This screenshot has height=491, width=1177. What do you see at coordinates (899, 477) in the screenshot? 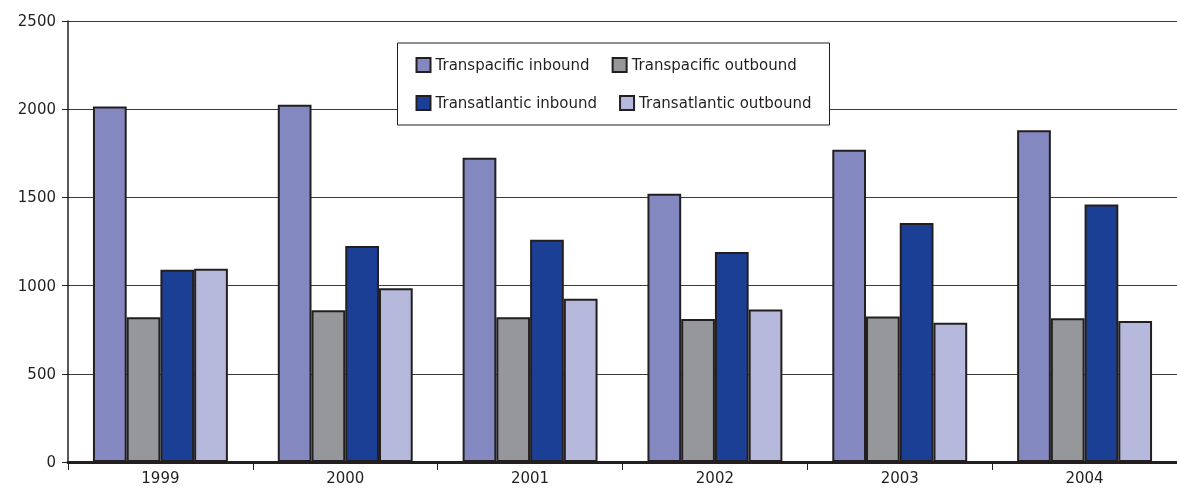
I see `x-tick-label: 2003` at bounding box center [899, 477].